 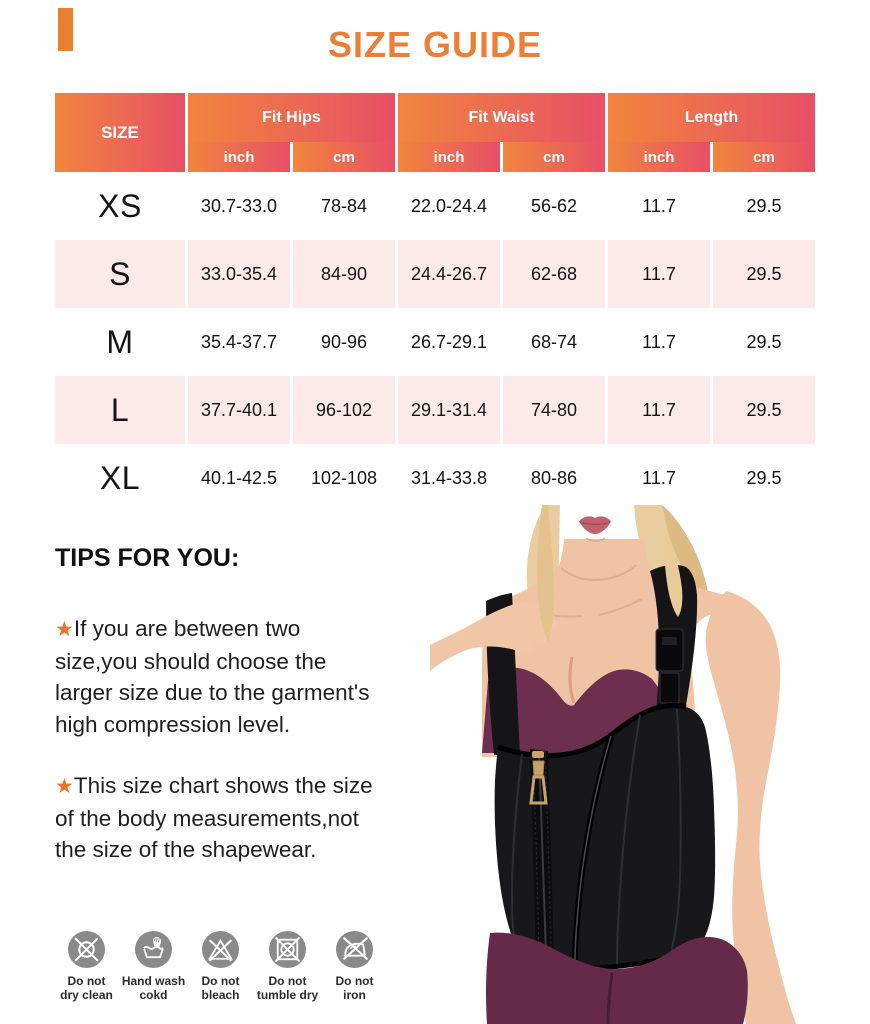 I want to click on table-cell: 40.1-42.5, so click(x=239, y=478).